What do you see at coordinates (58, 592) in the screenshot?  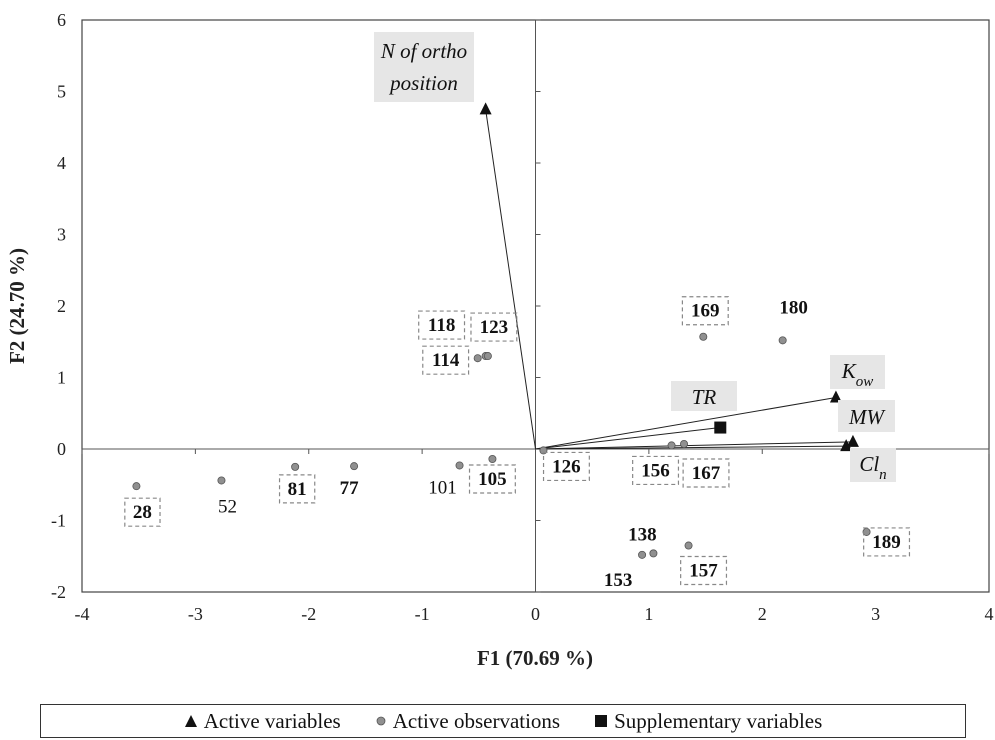 I see `y-tick-label: -2` at bounding box center [58, 592].